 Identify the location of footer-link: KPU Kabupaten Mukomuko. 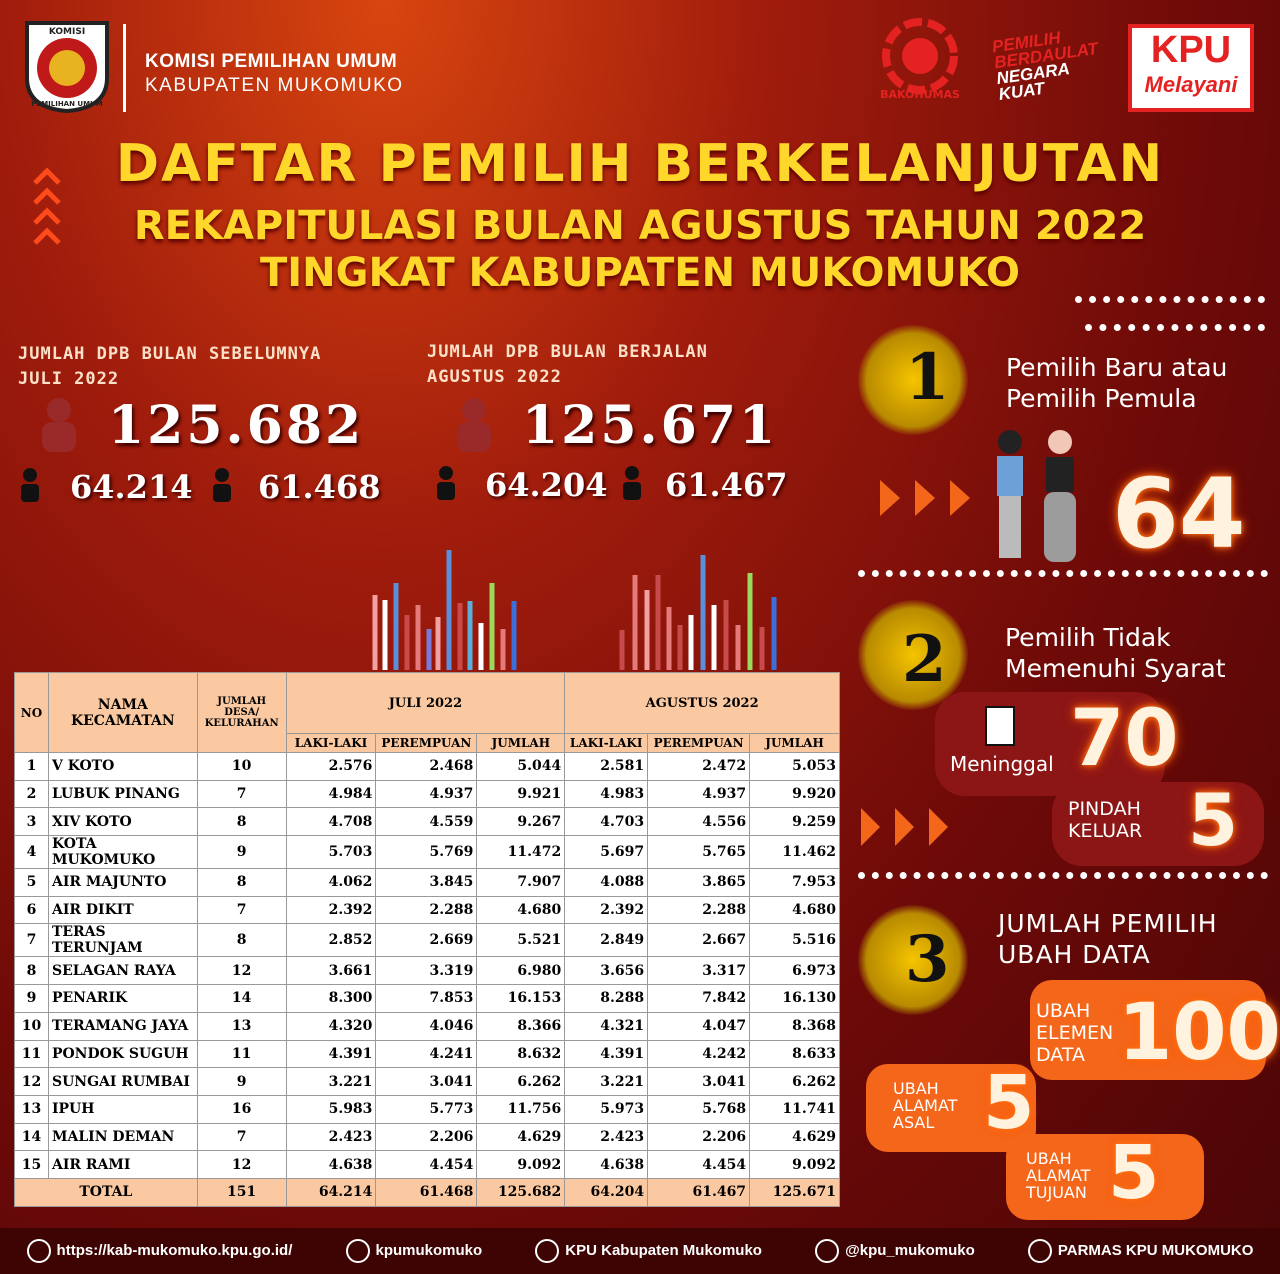
(648, 1251).